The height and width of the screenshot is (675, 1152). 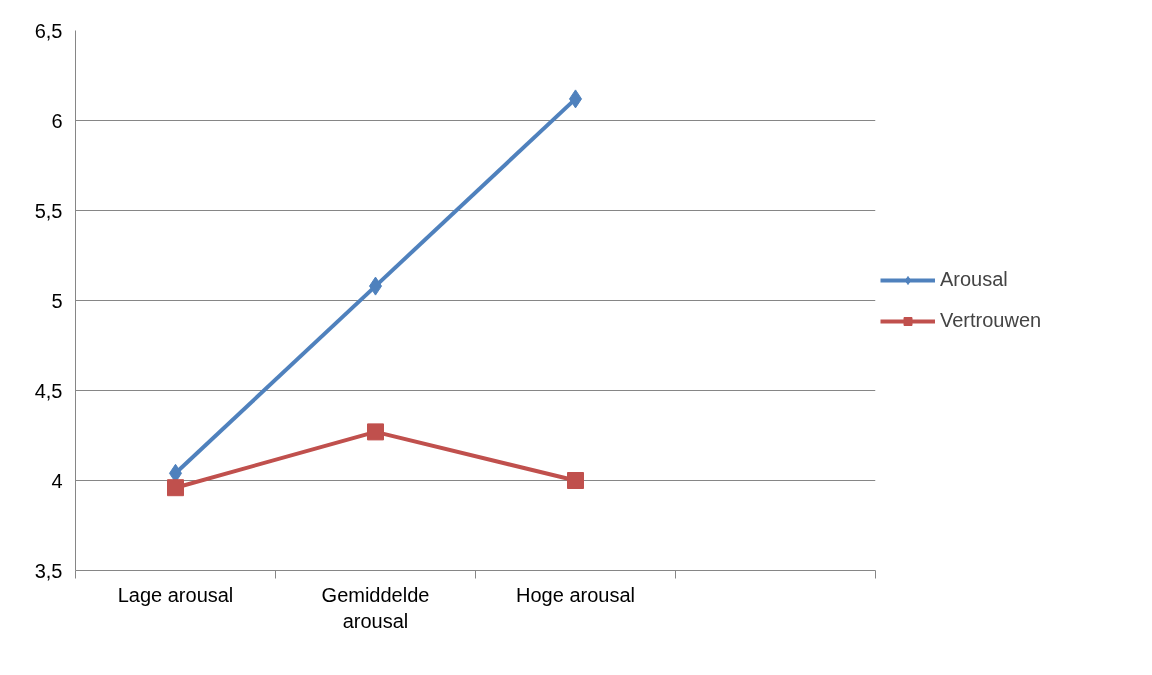 I want to click on legend-label: Vertrouwen, so click(x=991, y=320).